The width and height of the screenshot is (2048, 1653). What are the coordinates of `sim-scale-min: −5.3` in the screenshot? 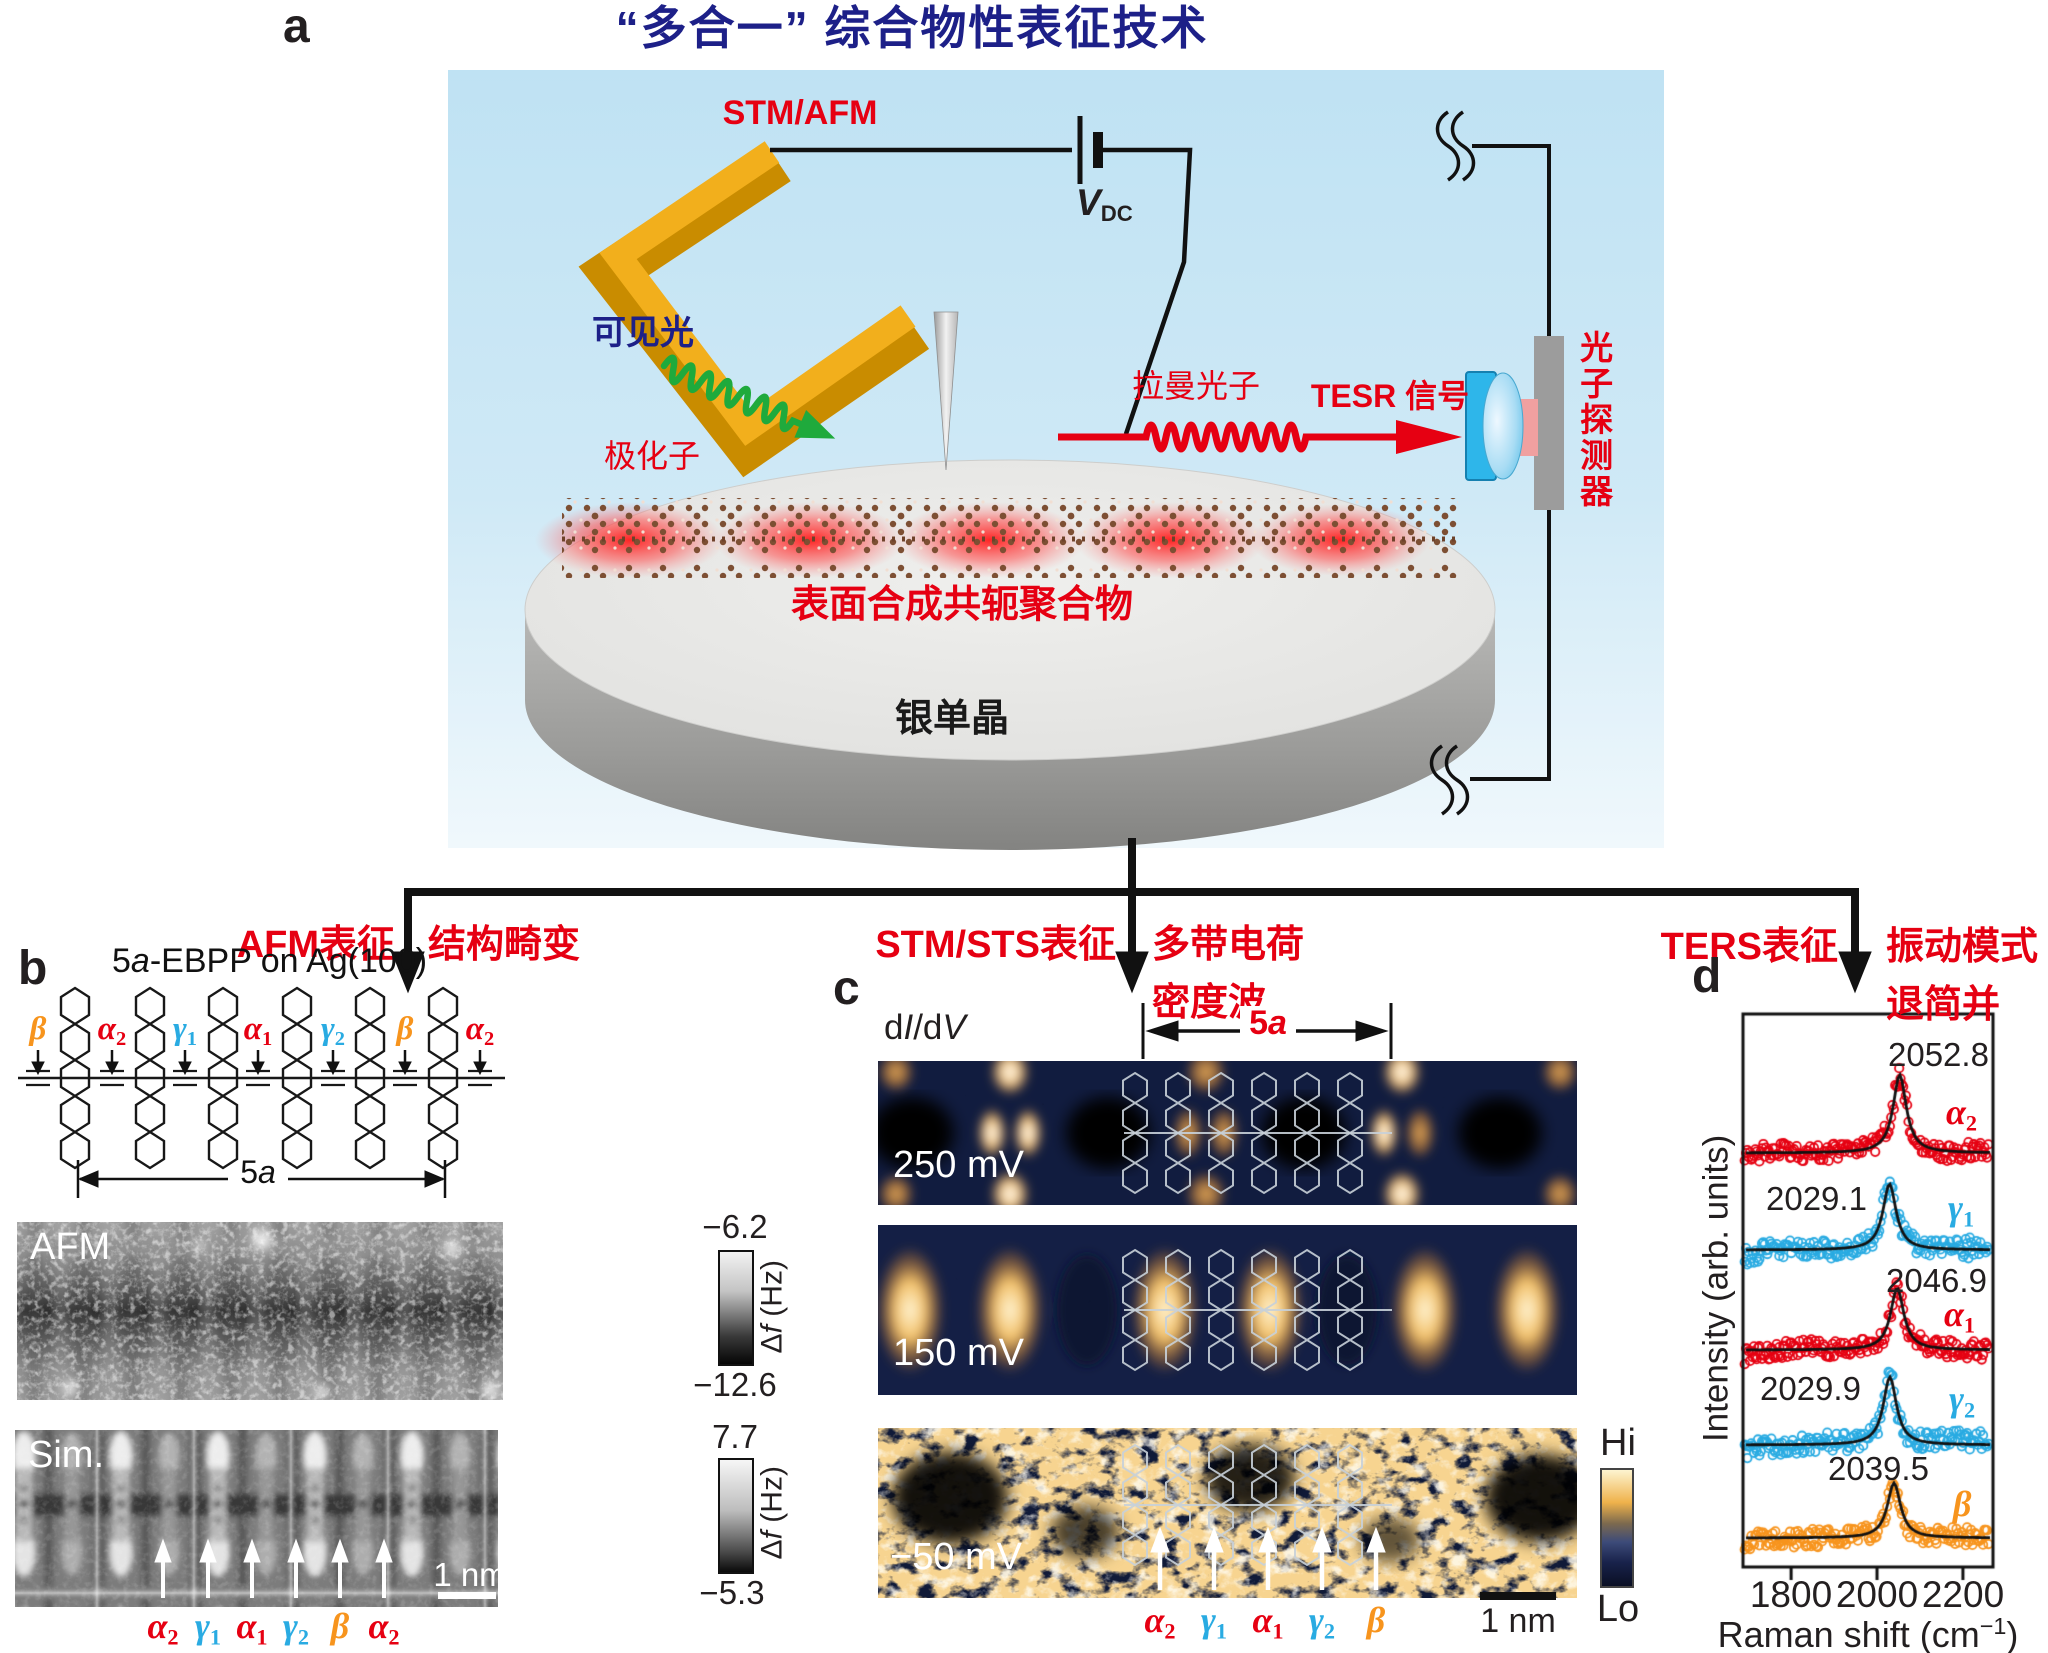 It's located at (732, 1592).